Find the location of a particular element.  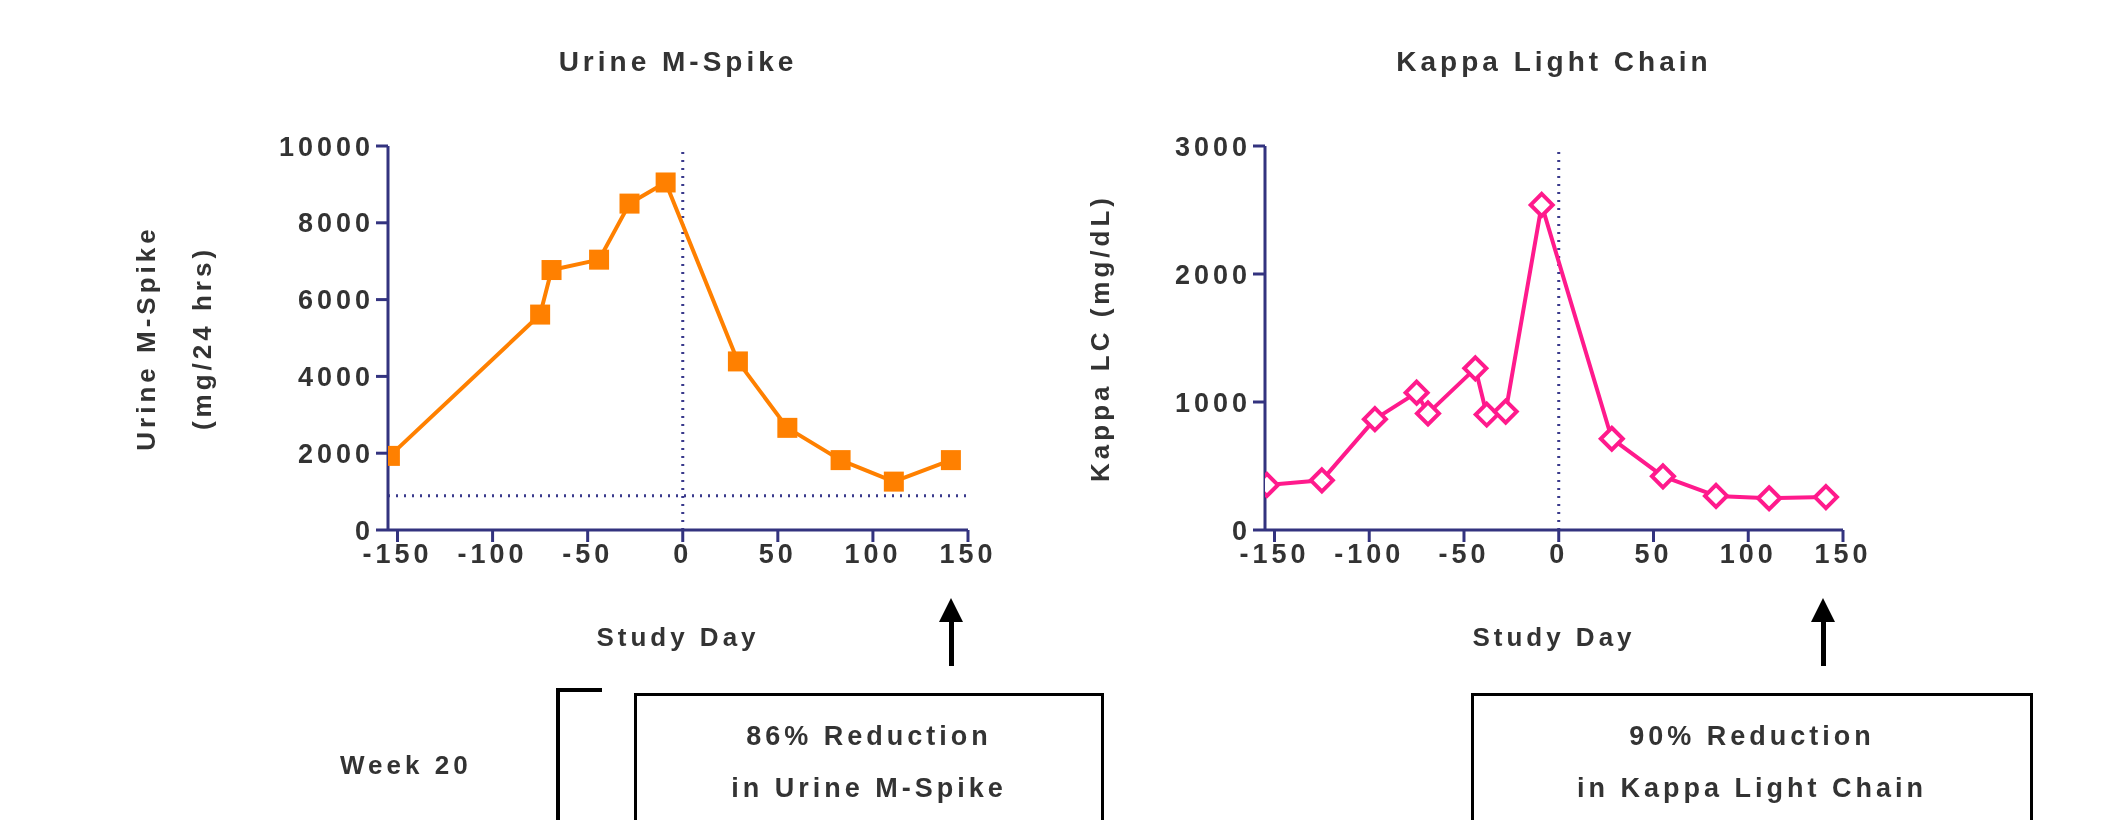

y-tick-label: 6000 is located at coordinates (335, 300).